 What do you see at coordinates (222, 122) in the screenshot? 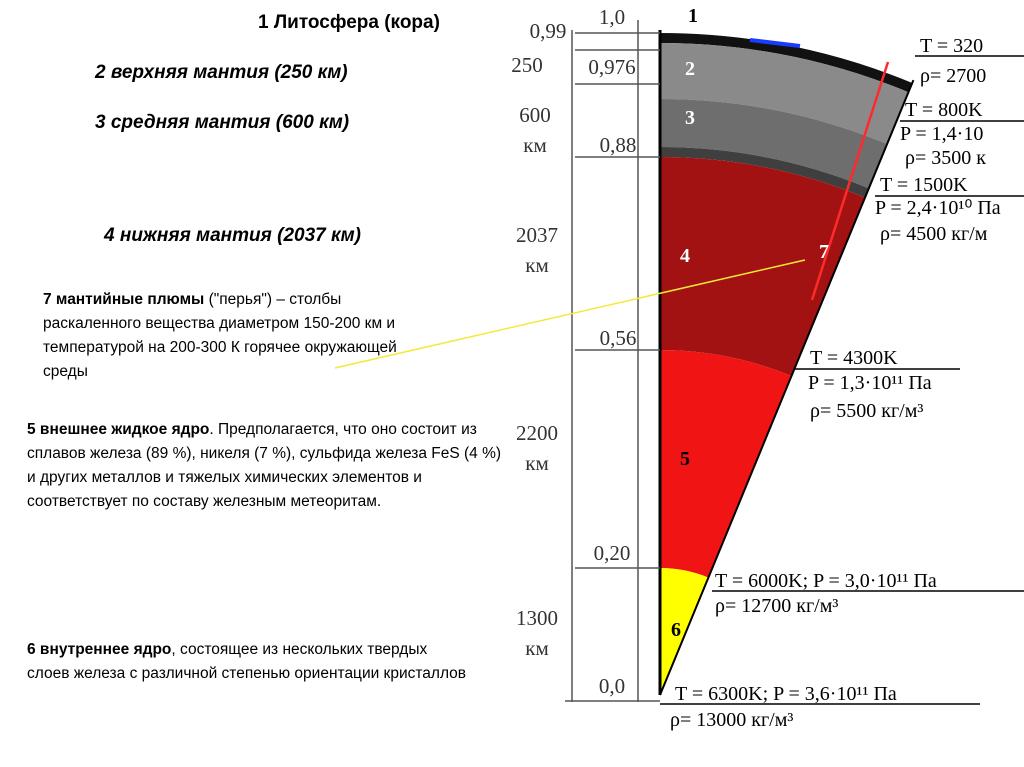
I see `heading: 3 средняя мантия (600 км)` at bounding box center [222, 122].